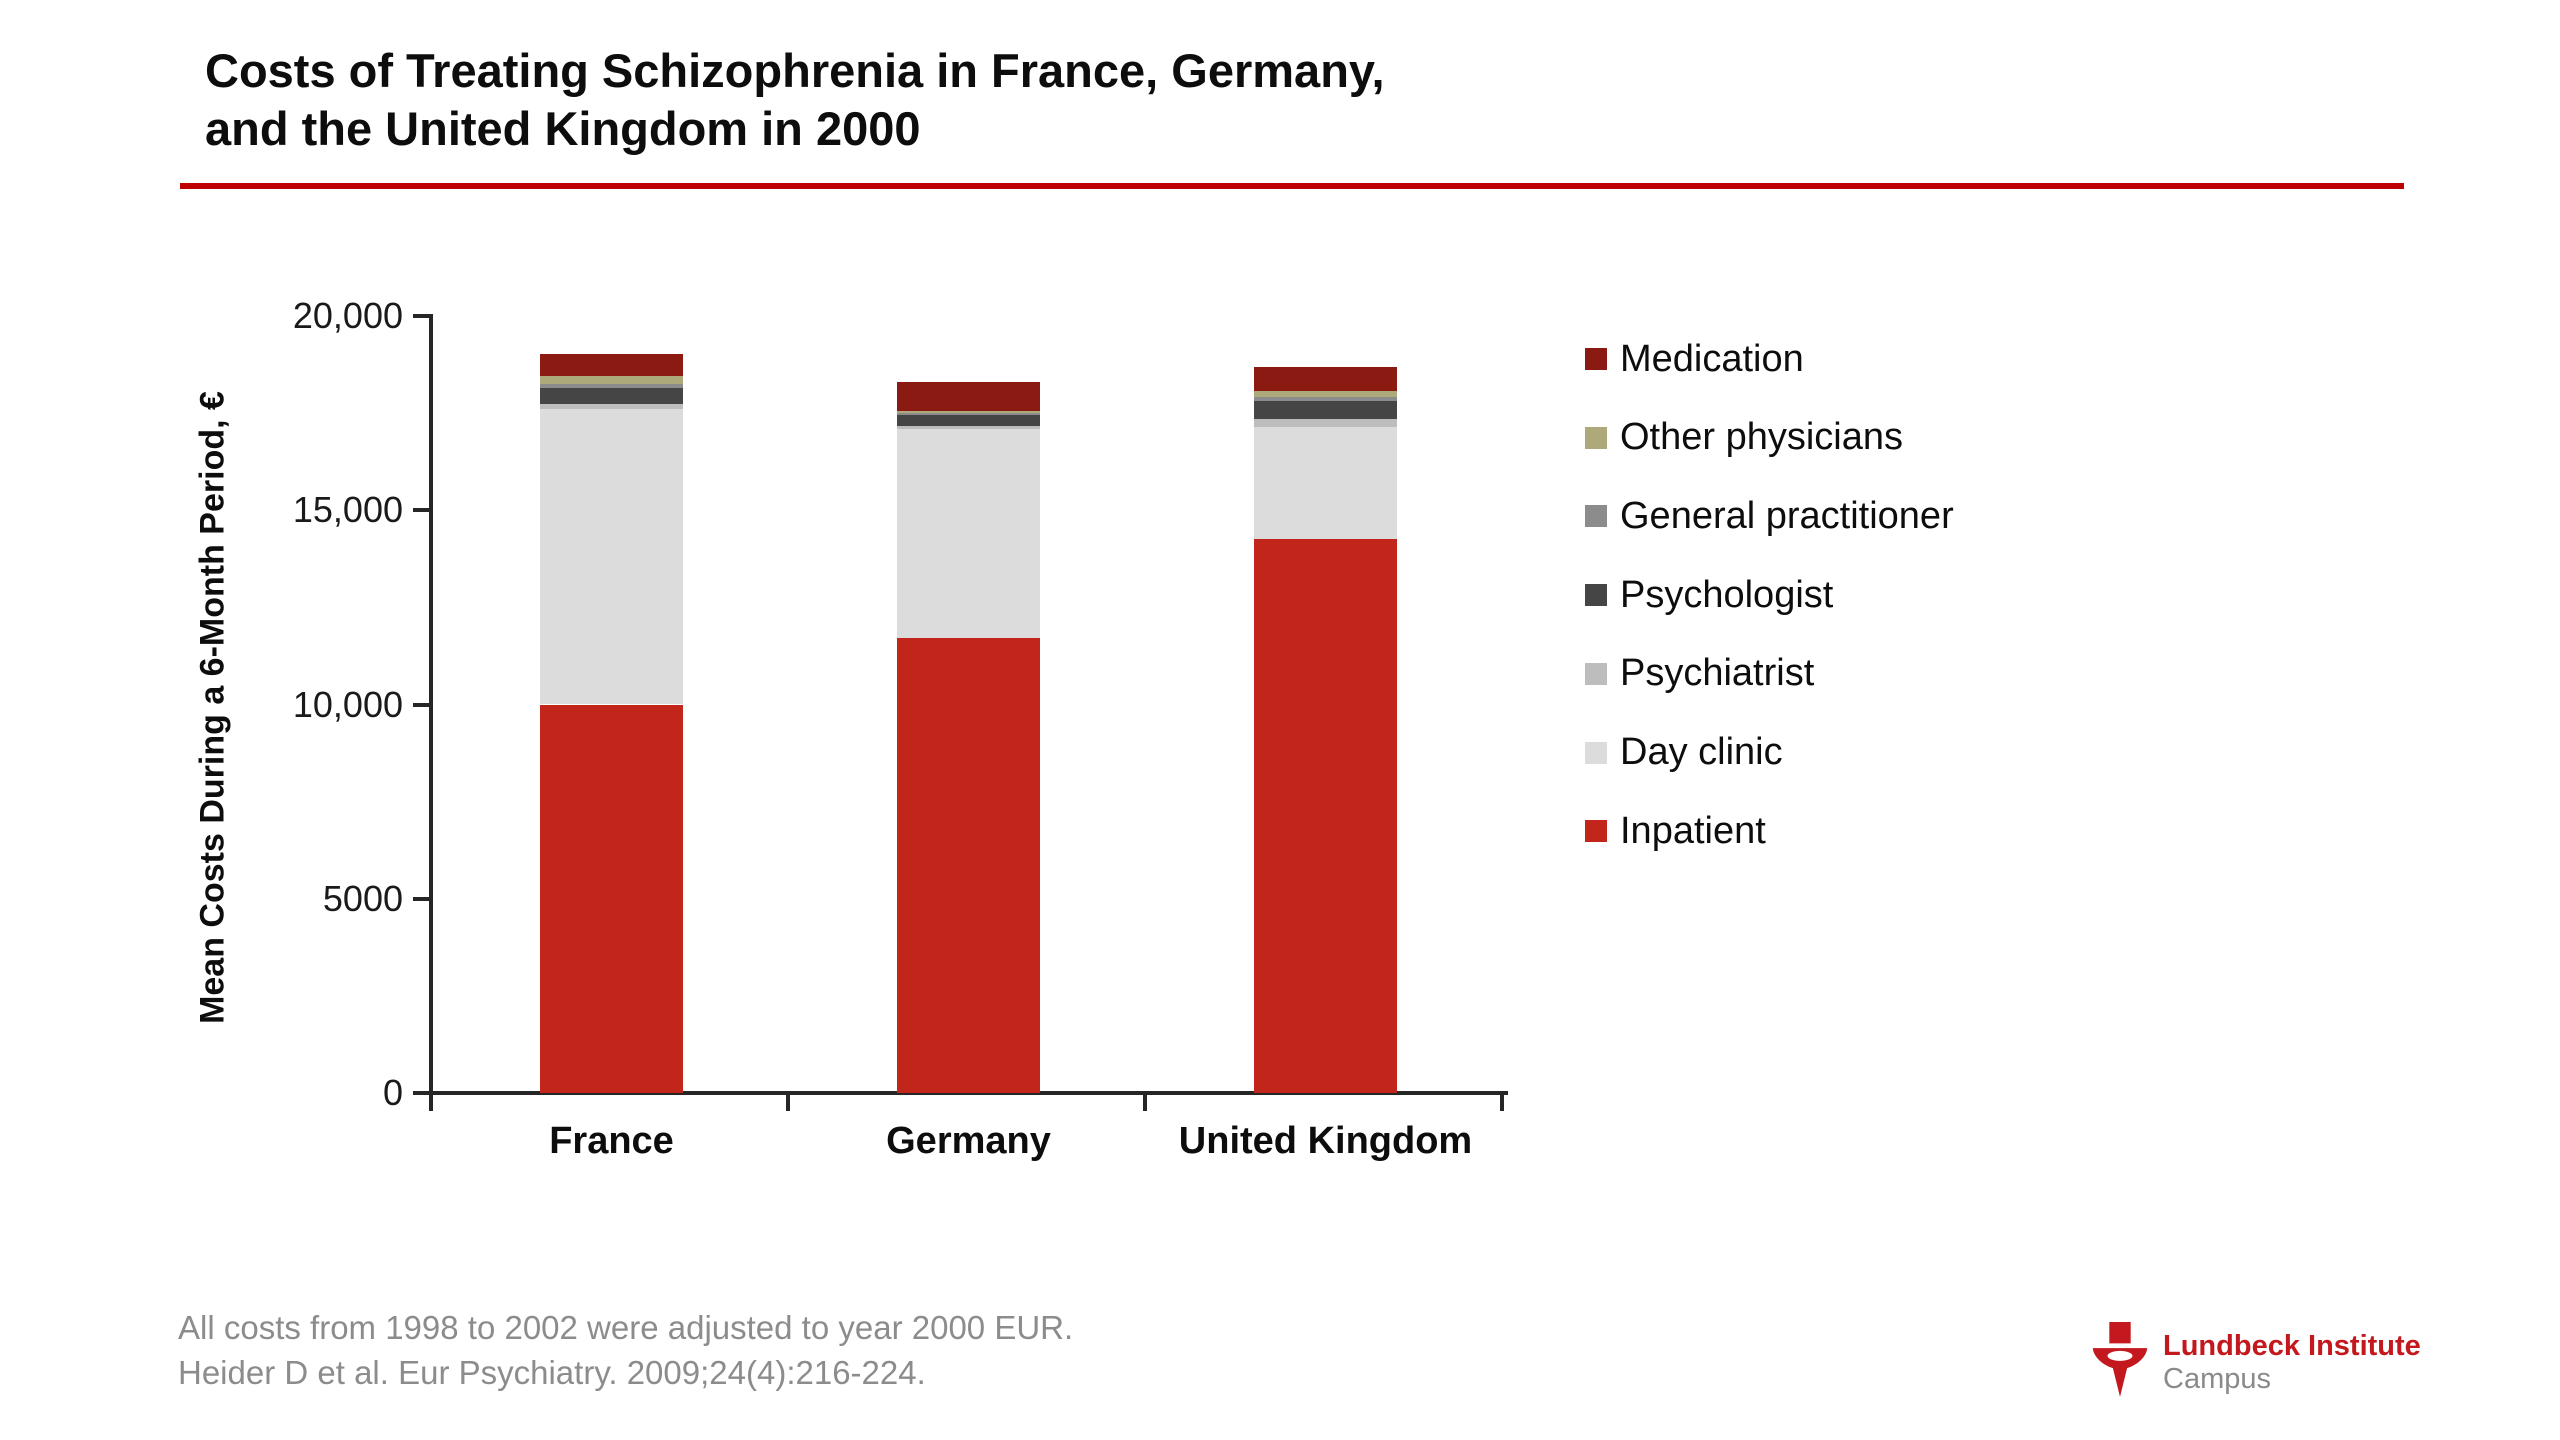 Image resolution: width=2560 pixels, height=1440 pixels. I want to click on legend-label: Psychologist, so click(1727, 594).